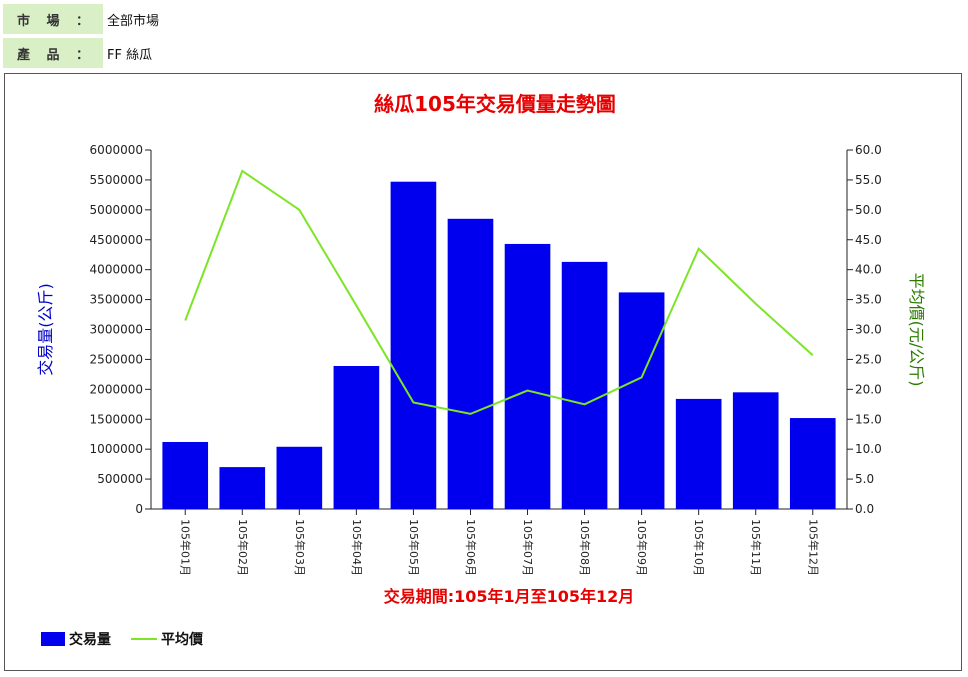 This screenshot has height=677, width=968. I want to click on legend-line-label: 平均價, so click(182, 639).